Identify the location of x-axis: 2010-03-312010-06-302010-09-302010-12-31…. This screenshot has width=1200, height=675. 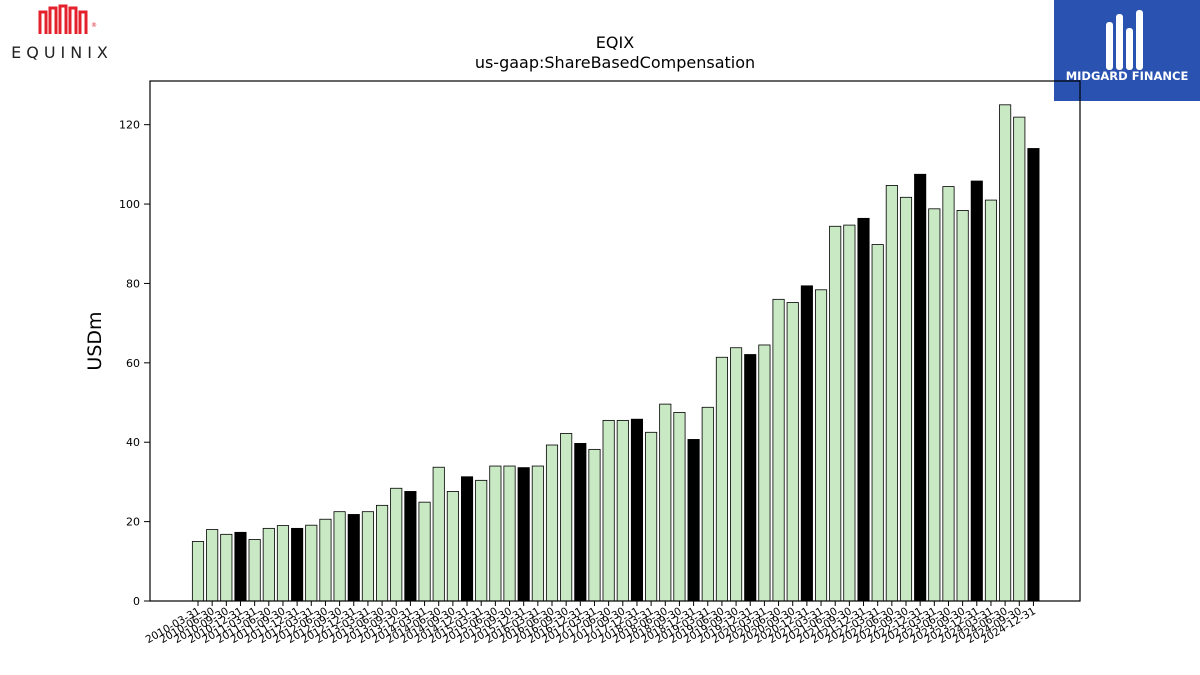
(591, 623).